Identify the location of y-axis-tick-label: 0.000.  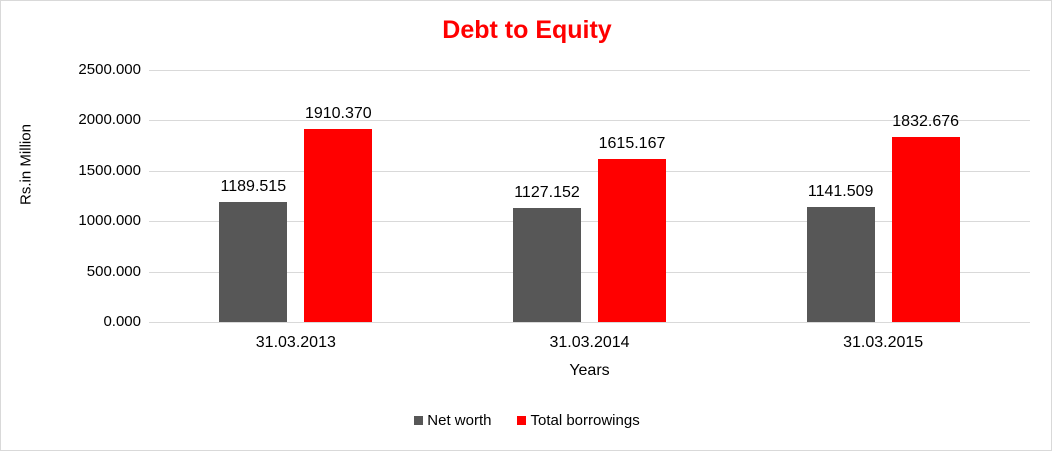
(122, 321).